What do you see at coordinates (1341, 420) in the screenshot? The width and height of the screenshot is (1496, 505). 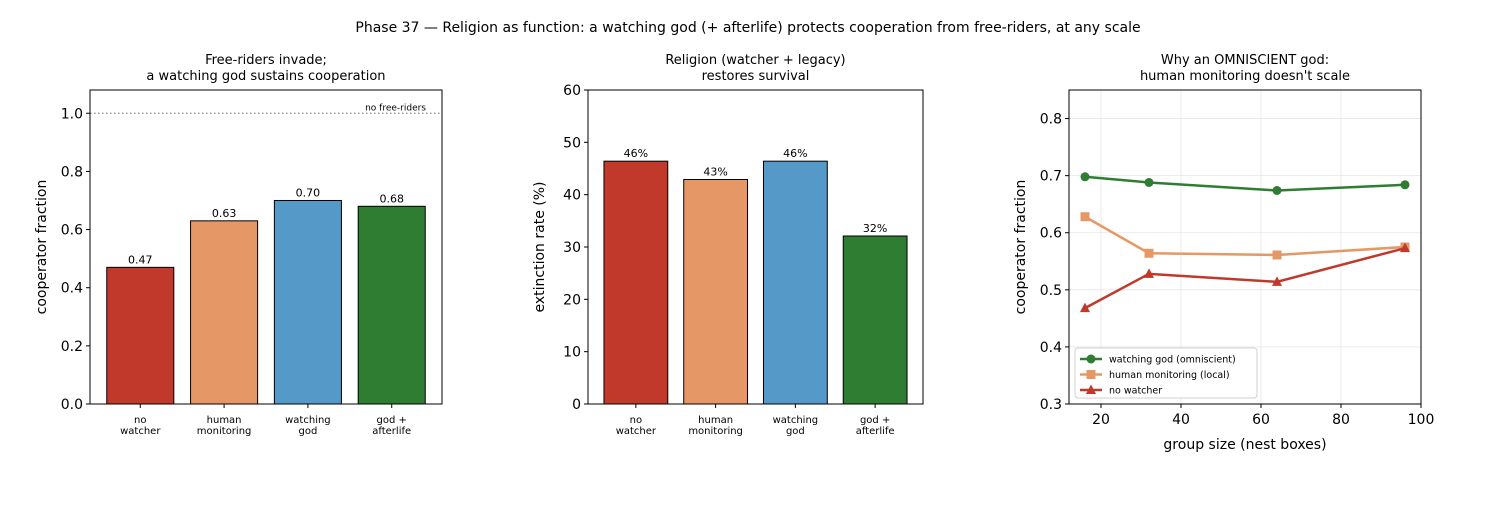 I see `scale-xtick-label: 80` at bounding box center [1341, 420].